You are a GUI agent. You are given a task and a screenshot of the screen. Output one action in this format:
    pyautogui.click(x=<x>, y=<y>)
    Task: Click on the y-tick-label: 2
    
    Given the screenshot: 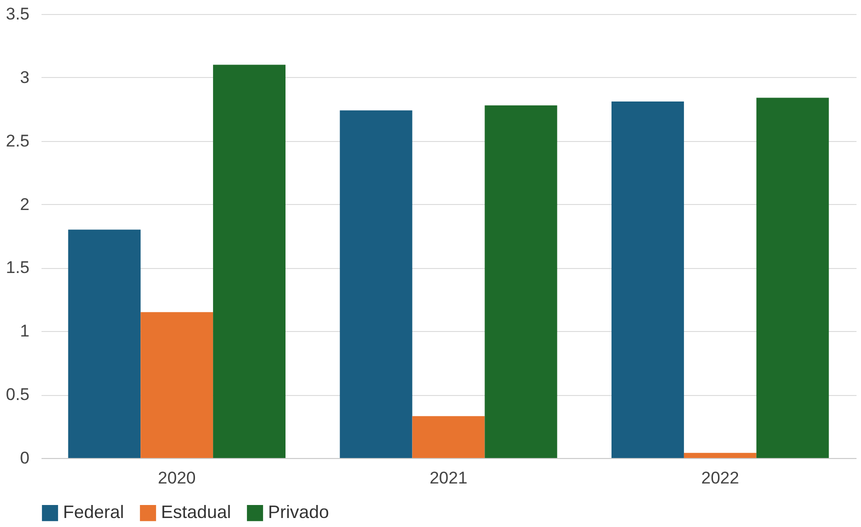 What is the action you would take?
    pyautogui.click(x=25, y=204)
    